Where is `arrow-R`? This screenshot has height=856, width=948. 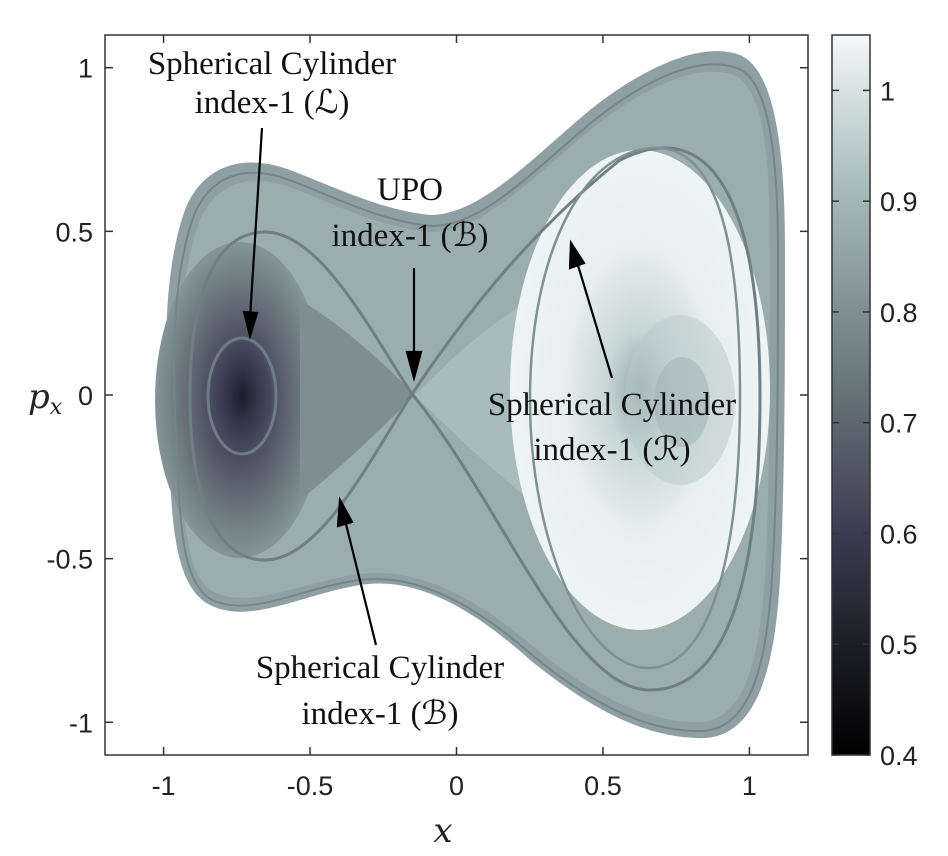 arrow-R is located at coordinates (594, 320).